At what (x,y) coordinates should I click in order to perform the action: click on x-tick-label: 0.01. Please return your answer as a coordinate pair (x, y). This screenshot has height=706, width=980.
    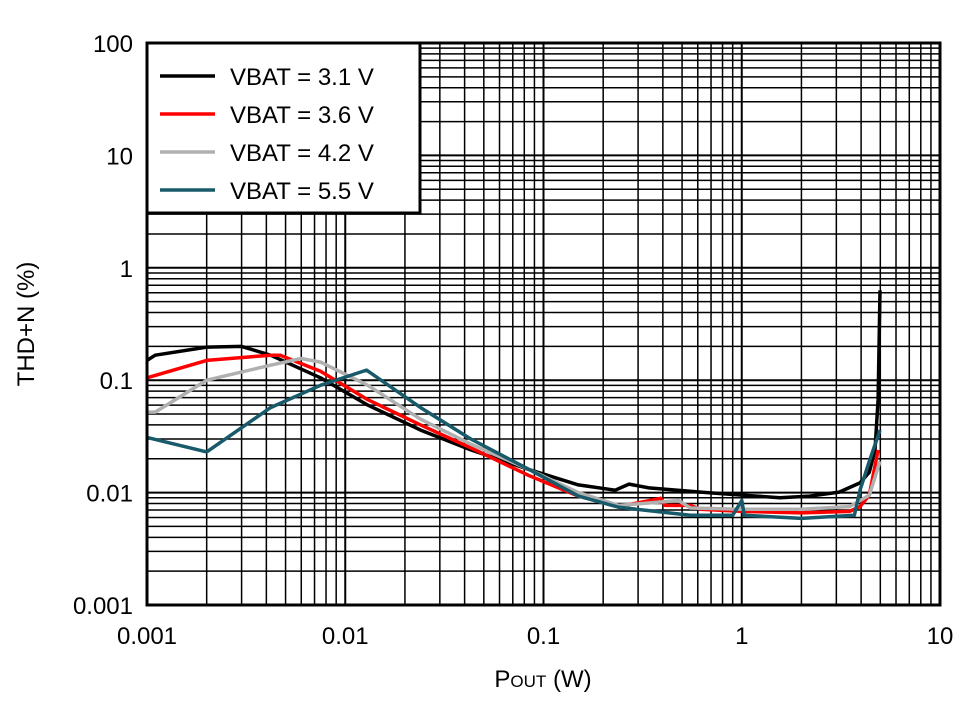
    Looking at the image, I should click on (345, 636).